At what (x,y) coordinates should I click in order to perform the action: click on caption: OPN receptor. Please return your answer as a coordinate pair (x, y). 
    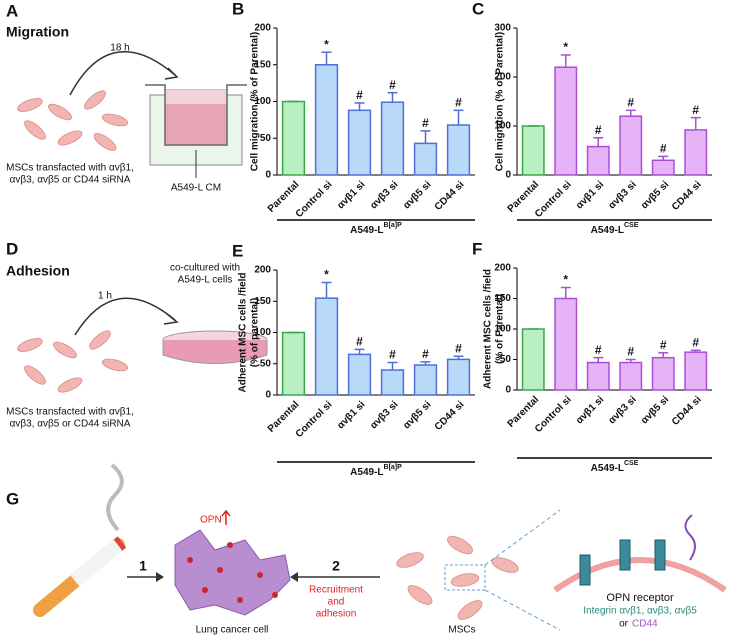
    Looking at the image, I should click on (640, 598).